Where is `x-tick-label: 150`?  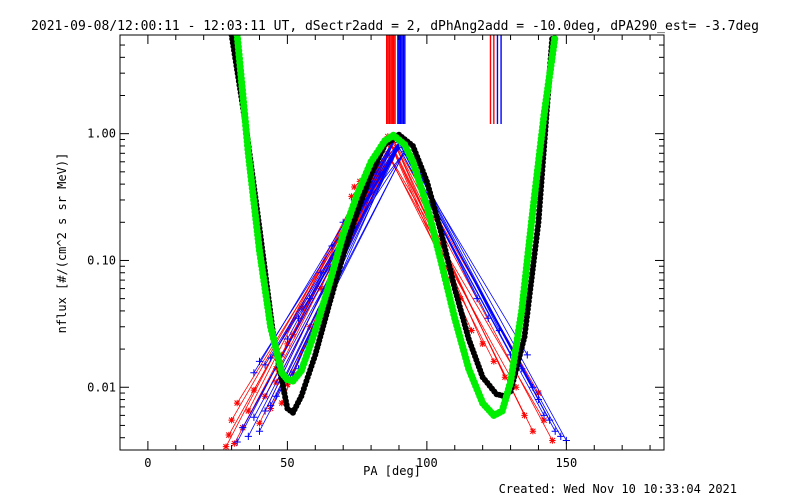
x-tick-label: 150 is located at coordinates (567, 463).